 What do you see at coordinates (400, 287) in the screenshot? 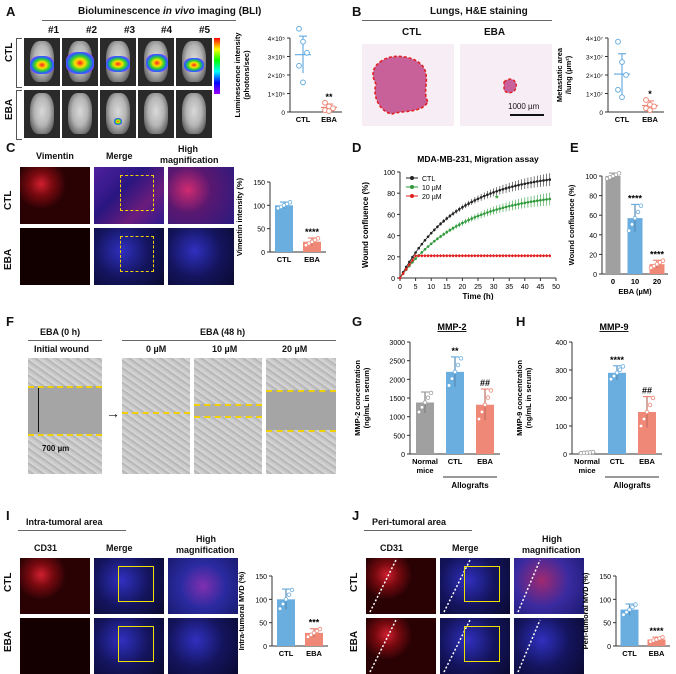
I see `d-chart-xtick-label: 0` at bounding box center [400, 287].